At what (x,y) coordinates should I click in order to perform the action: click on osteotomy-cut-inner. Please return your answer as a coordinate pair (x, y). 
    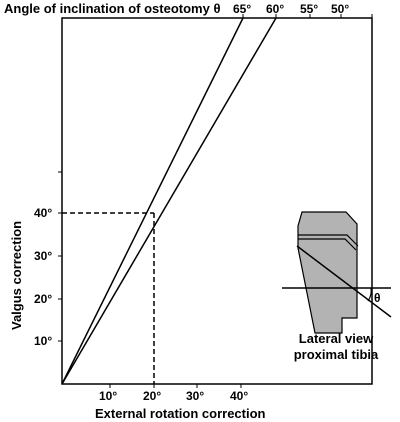
    Looking at the image, I should click on (327, 244).